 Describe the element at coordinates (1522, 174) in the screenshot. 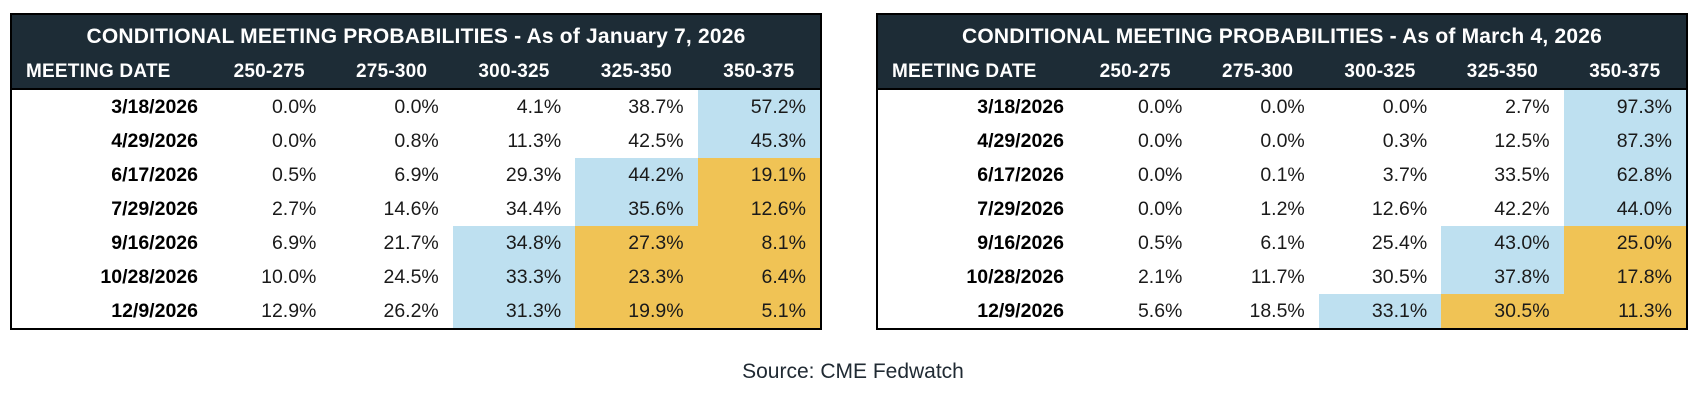

I see `probability-cell: 33.5%` at that location.